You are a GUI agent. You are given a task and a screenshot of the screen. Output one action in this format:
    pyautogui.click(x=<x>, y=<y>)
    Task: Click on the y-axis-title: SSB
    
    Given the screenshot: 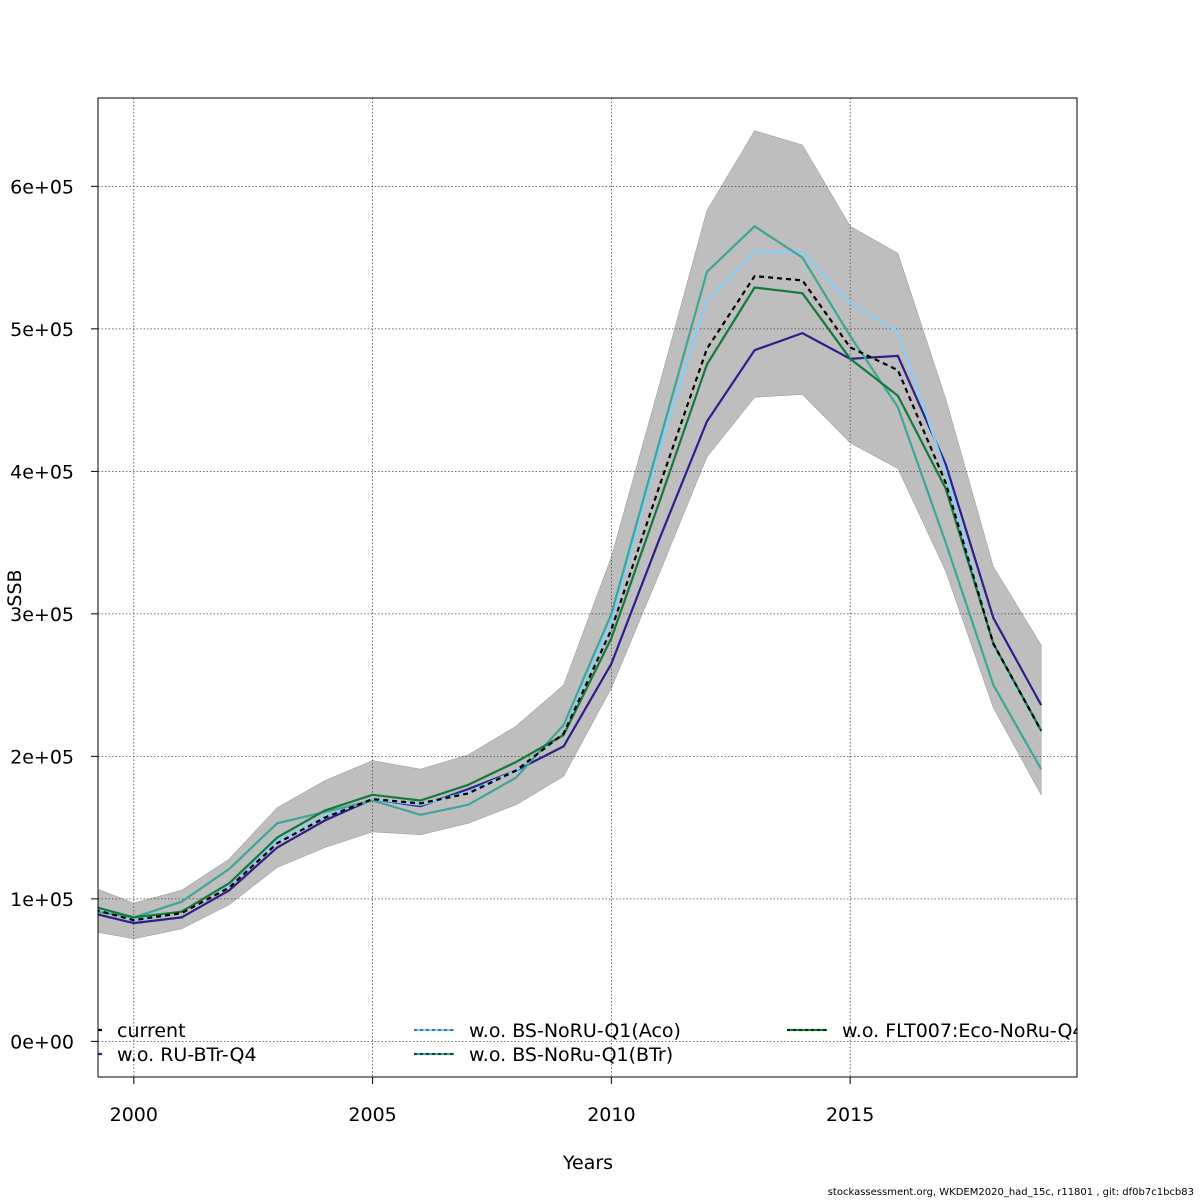 What is the action you would take?
    pyautogui.click(x=15, y=587)
    